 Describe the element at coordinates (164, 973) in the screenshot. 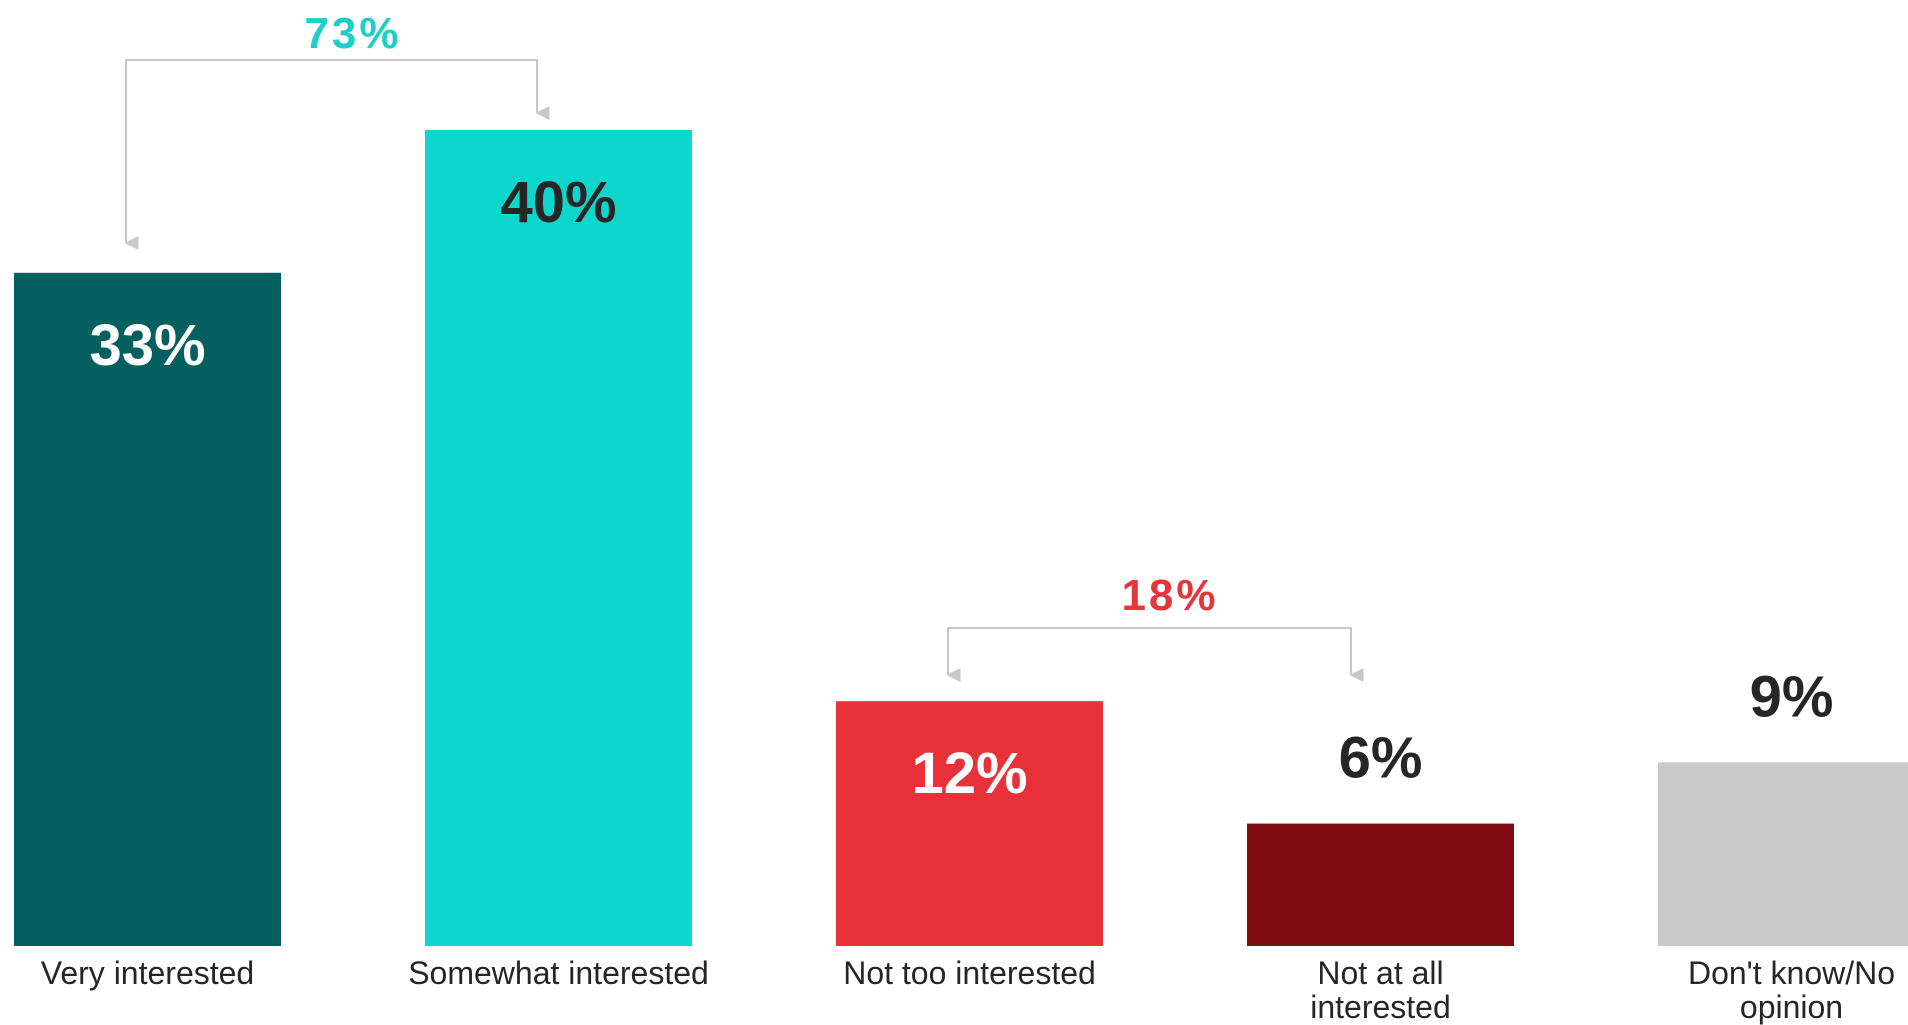

I see `category-label-very-interested: Very interested` at that location.